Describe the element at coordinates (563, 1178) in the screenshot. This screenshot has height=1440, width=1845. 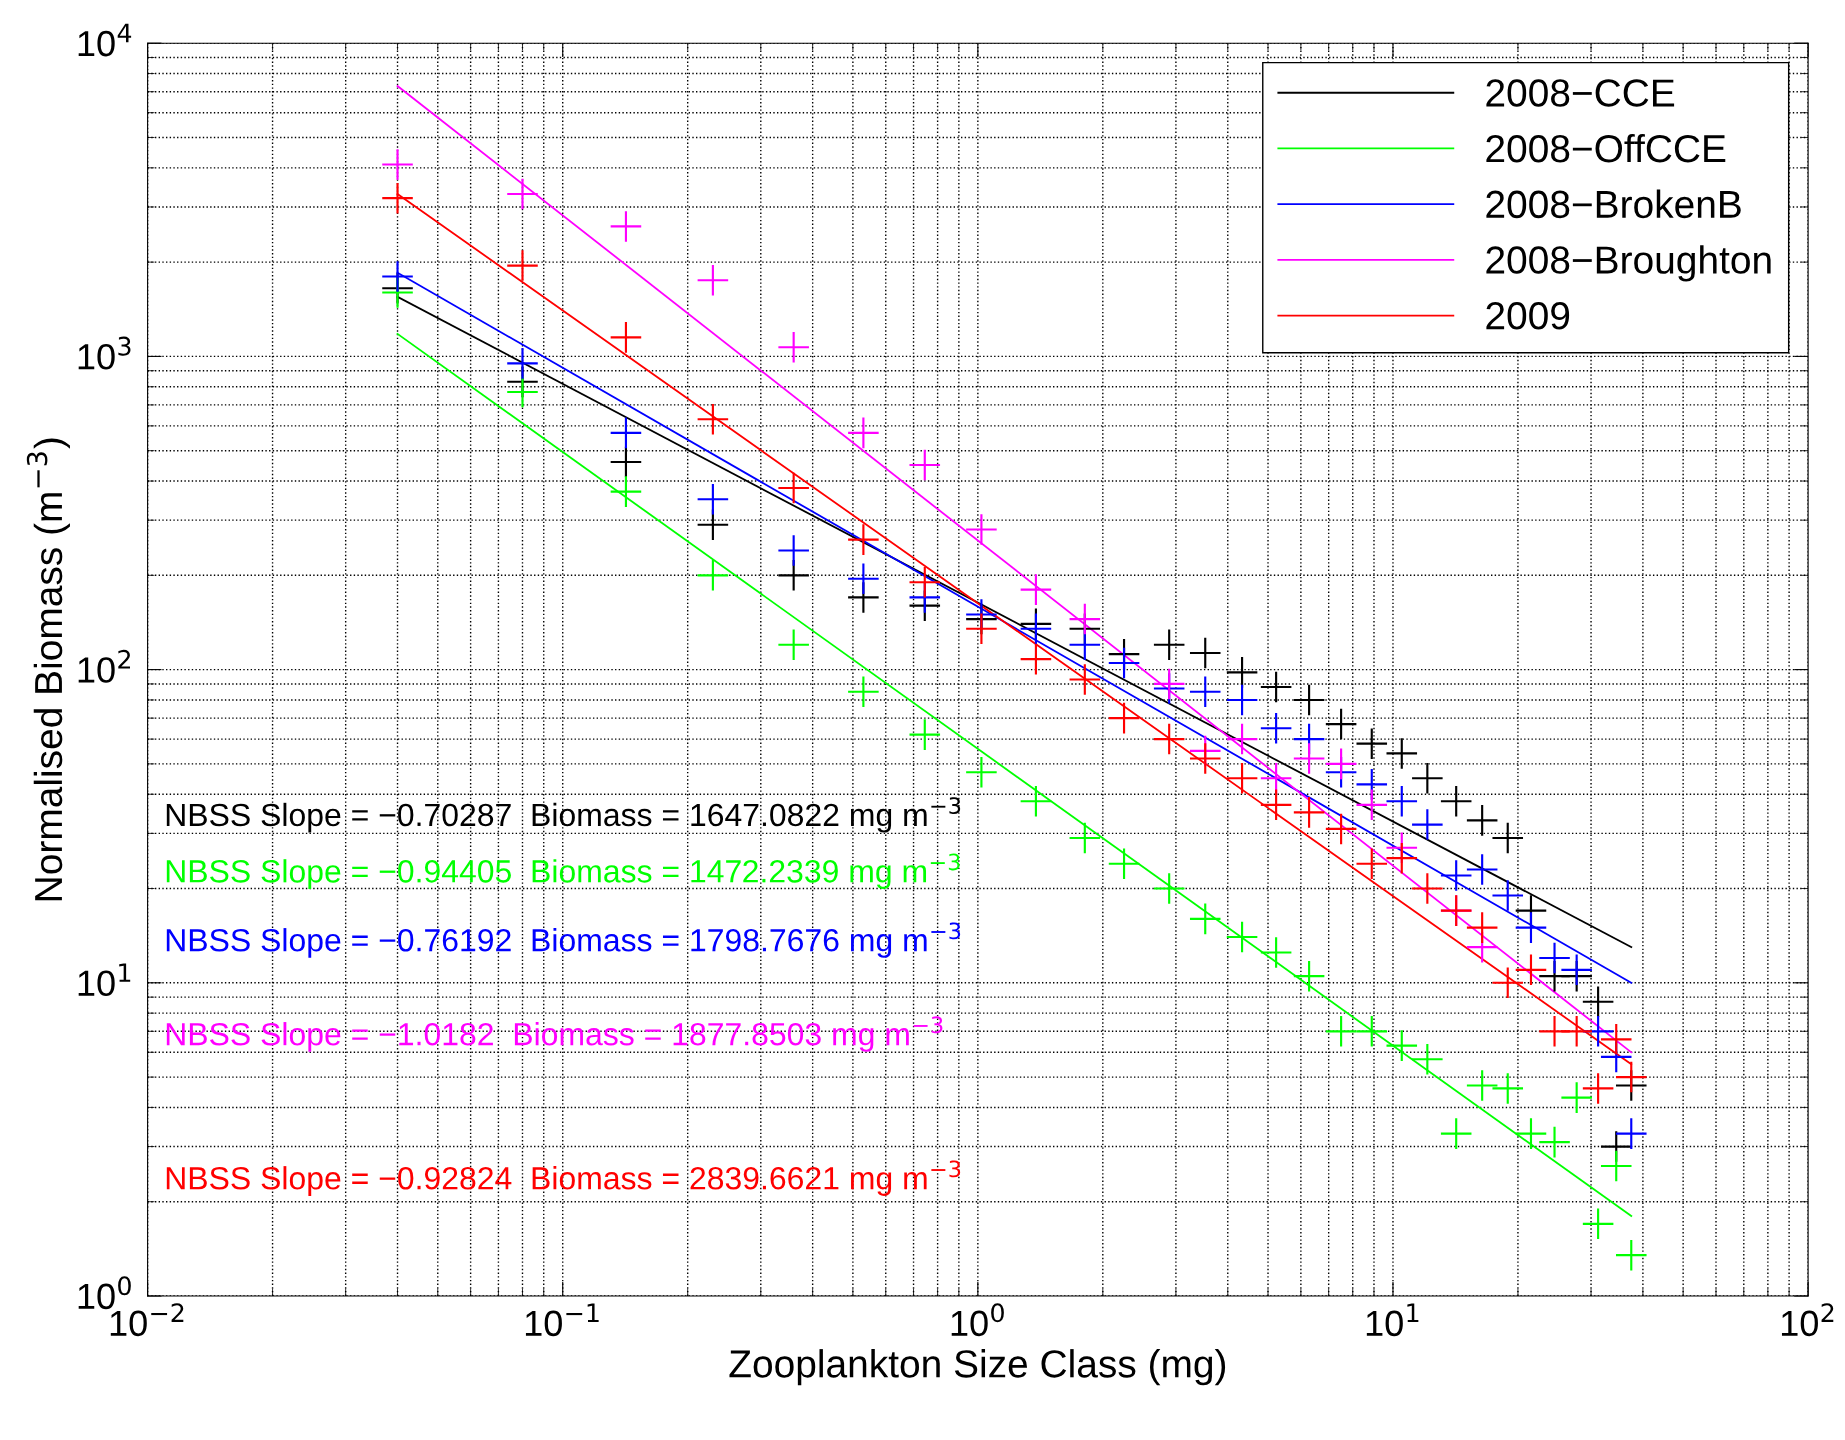
I see `annotation: NBSS Slope = −0.92824 Biomass = 2839.6621 mg m$^{−3}$` at that location.